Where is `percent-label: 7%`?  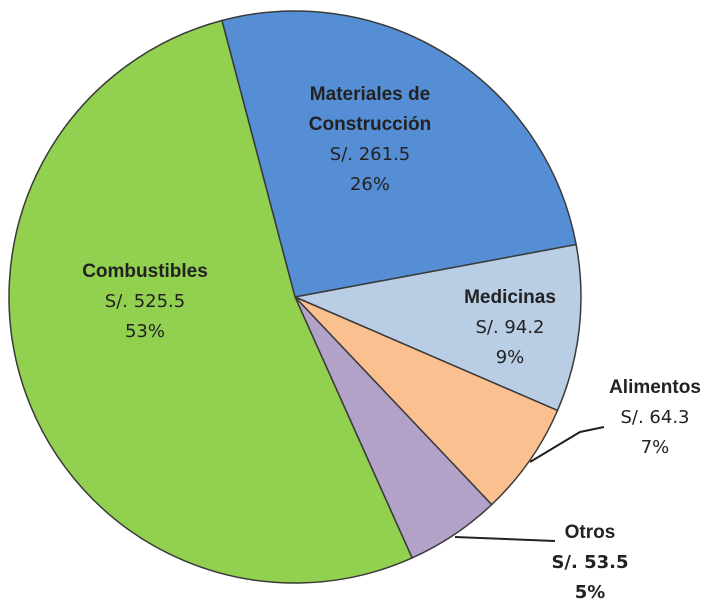 percent-label: 7% is located at coordinates (655, 447).